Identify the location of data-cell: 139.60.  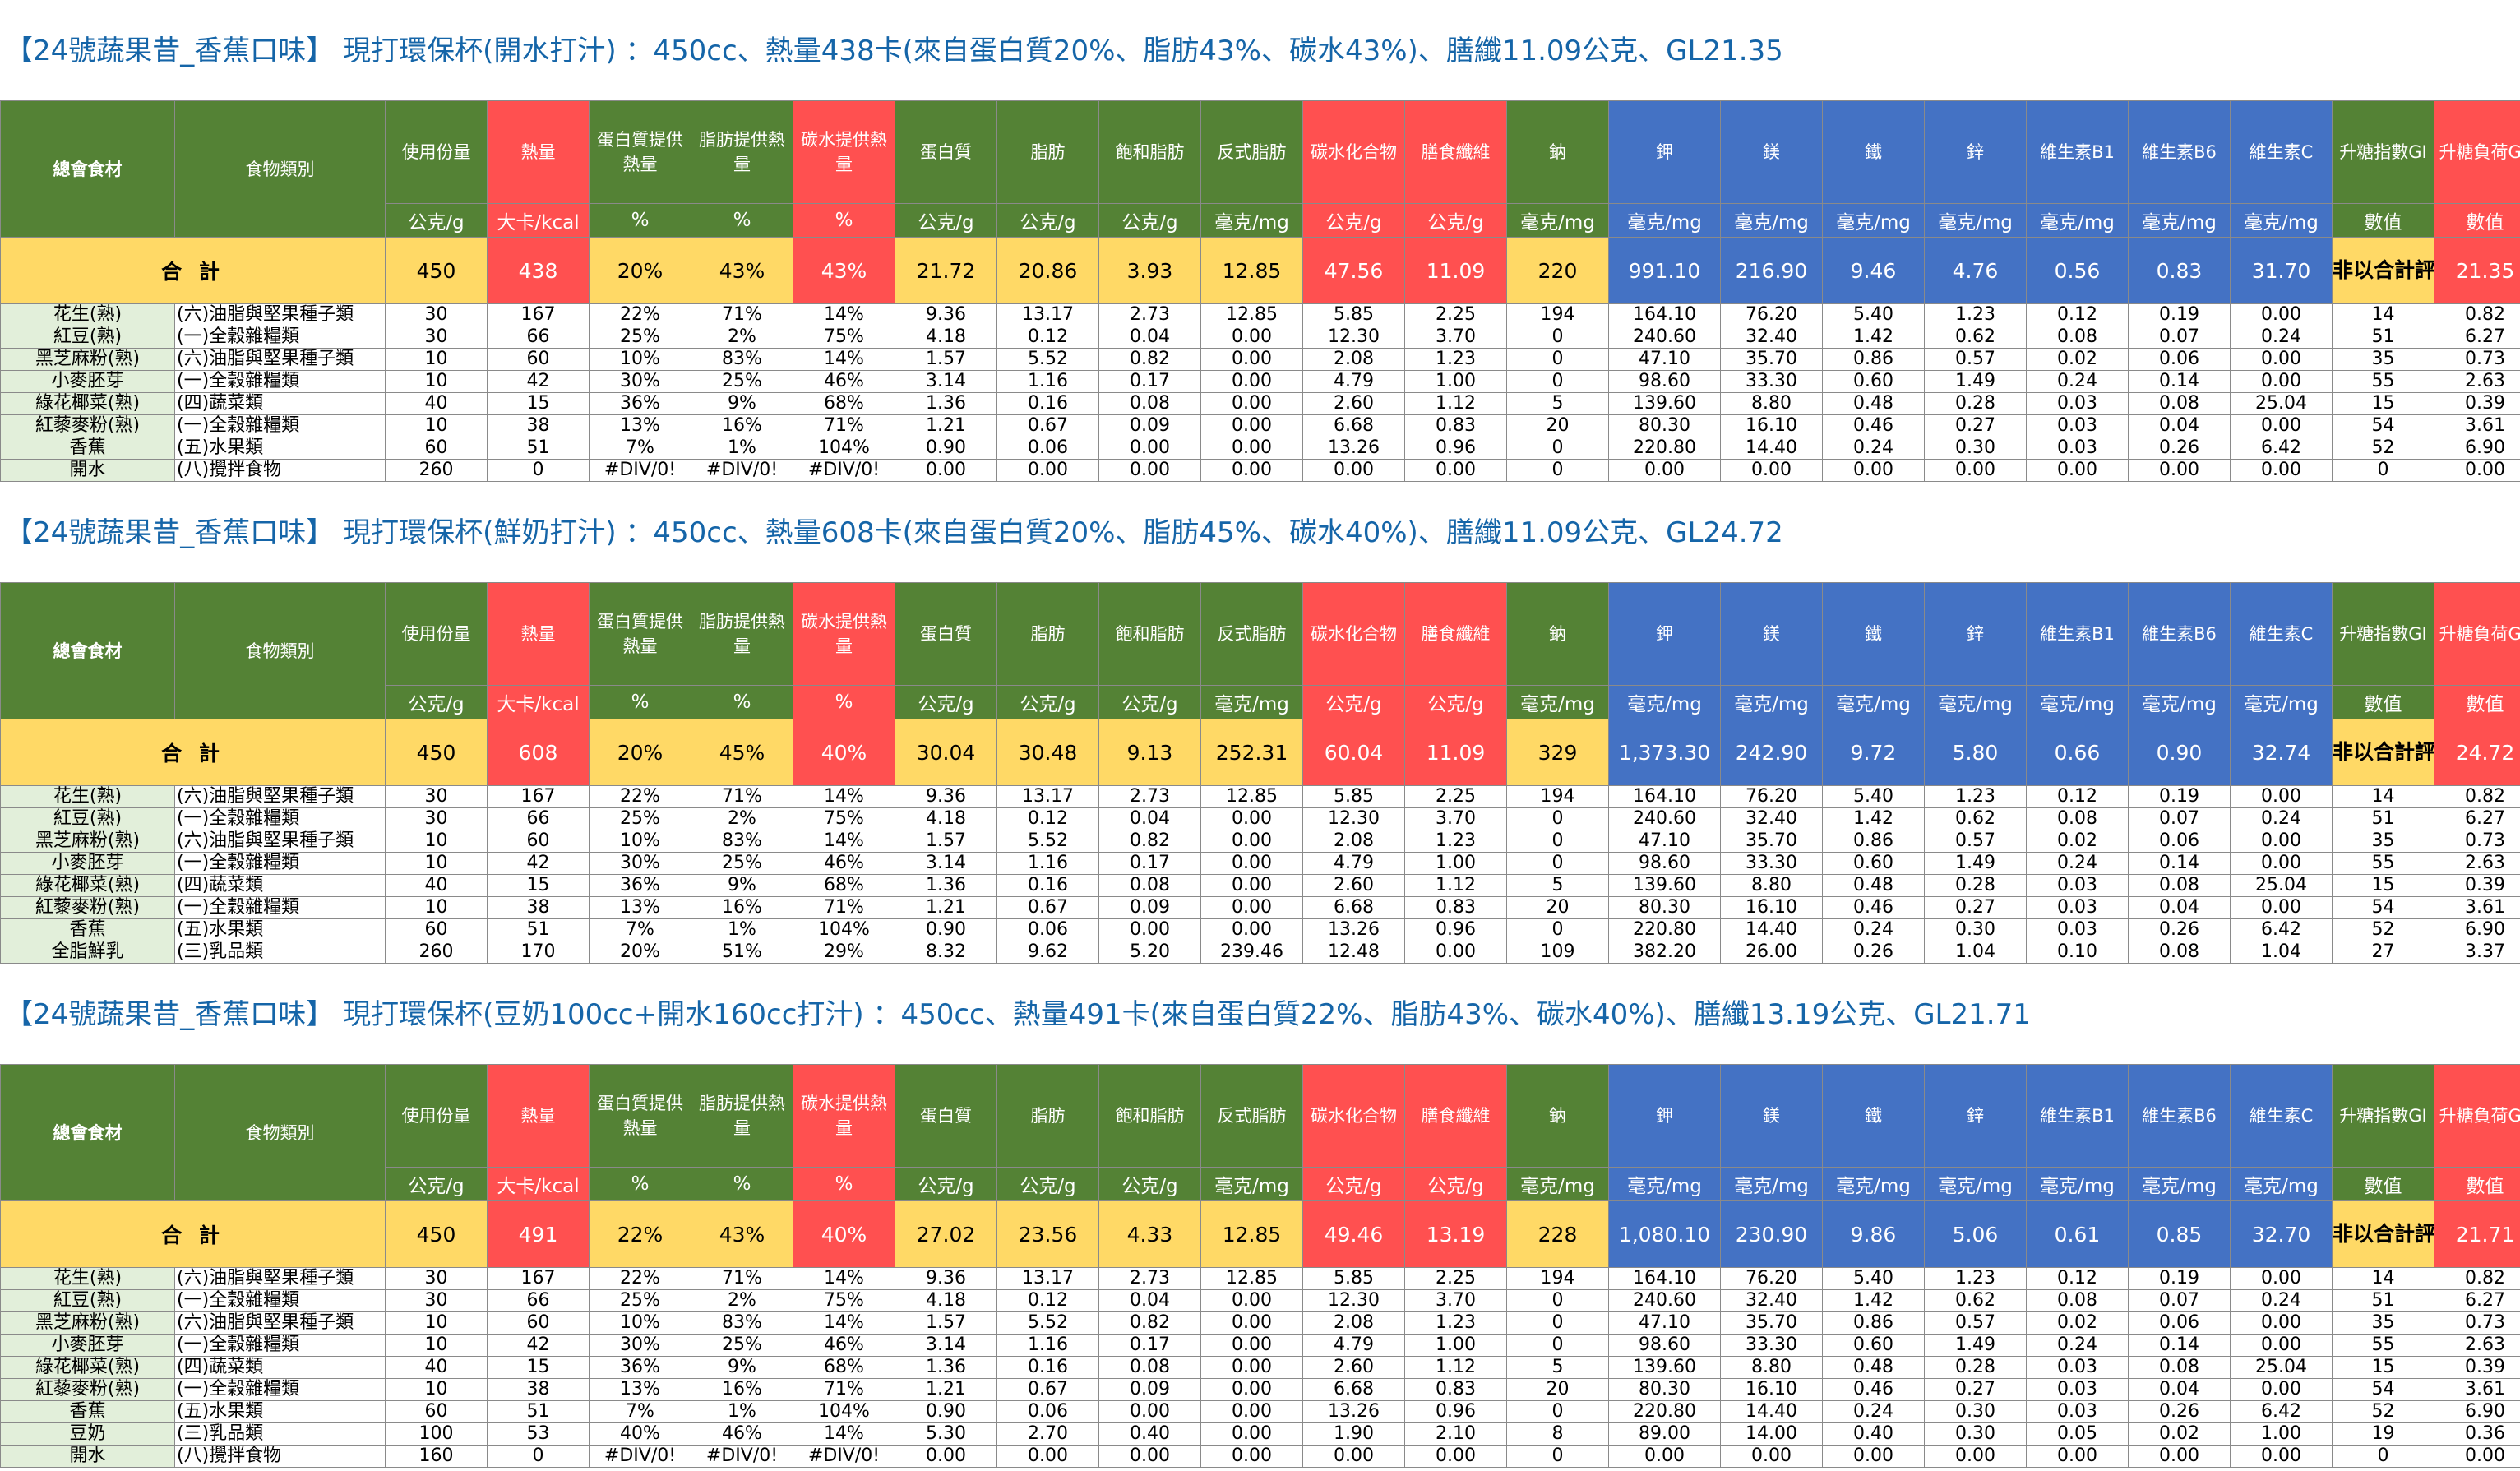
(1664, 1367).